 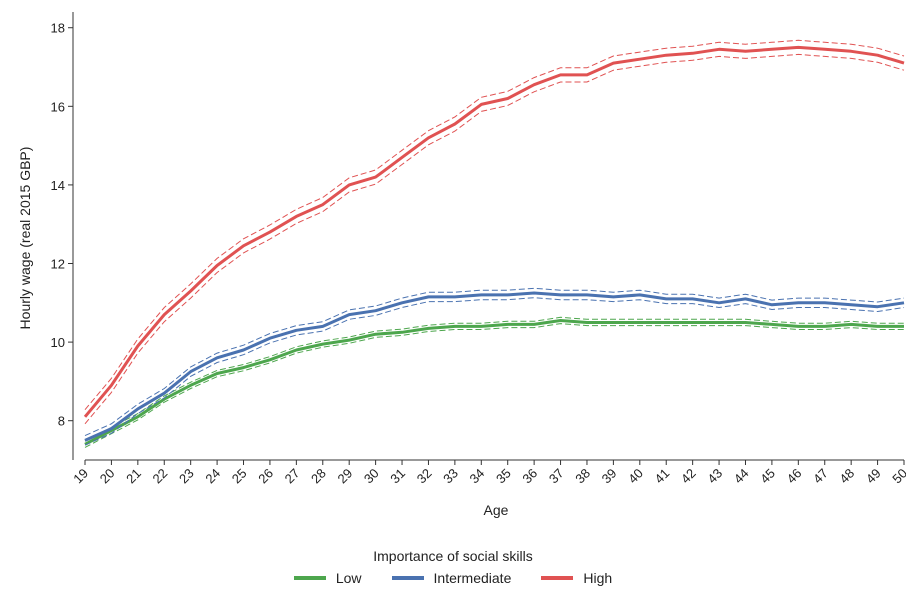 What do you see at coordinates (529, 476) in the screenshot?
I see `x-tick-label: 36` at bounding box center [529, 476].